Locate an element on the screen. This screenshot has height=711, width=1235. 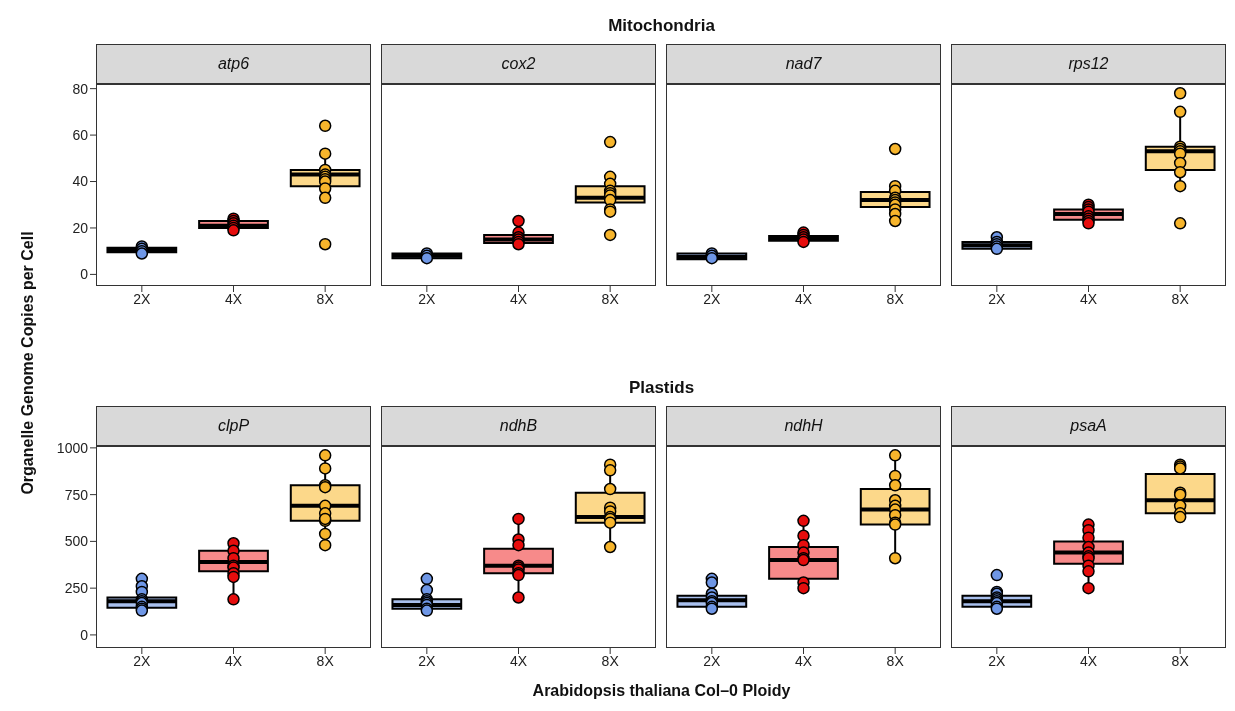
y-tick-label: 40 is located at coordinates (80, 181).